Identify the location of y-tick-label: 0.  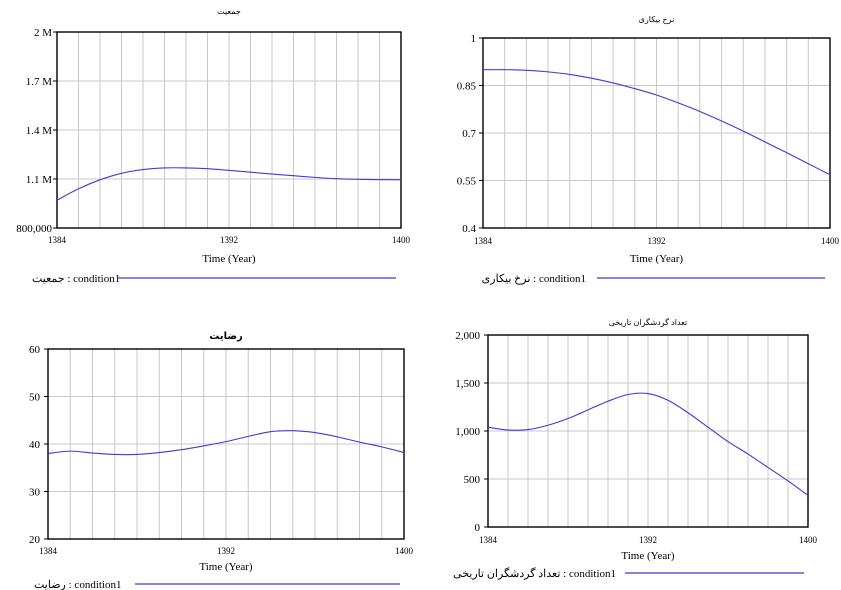
(478, 528).